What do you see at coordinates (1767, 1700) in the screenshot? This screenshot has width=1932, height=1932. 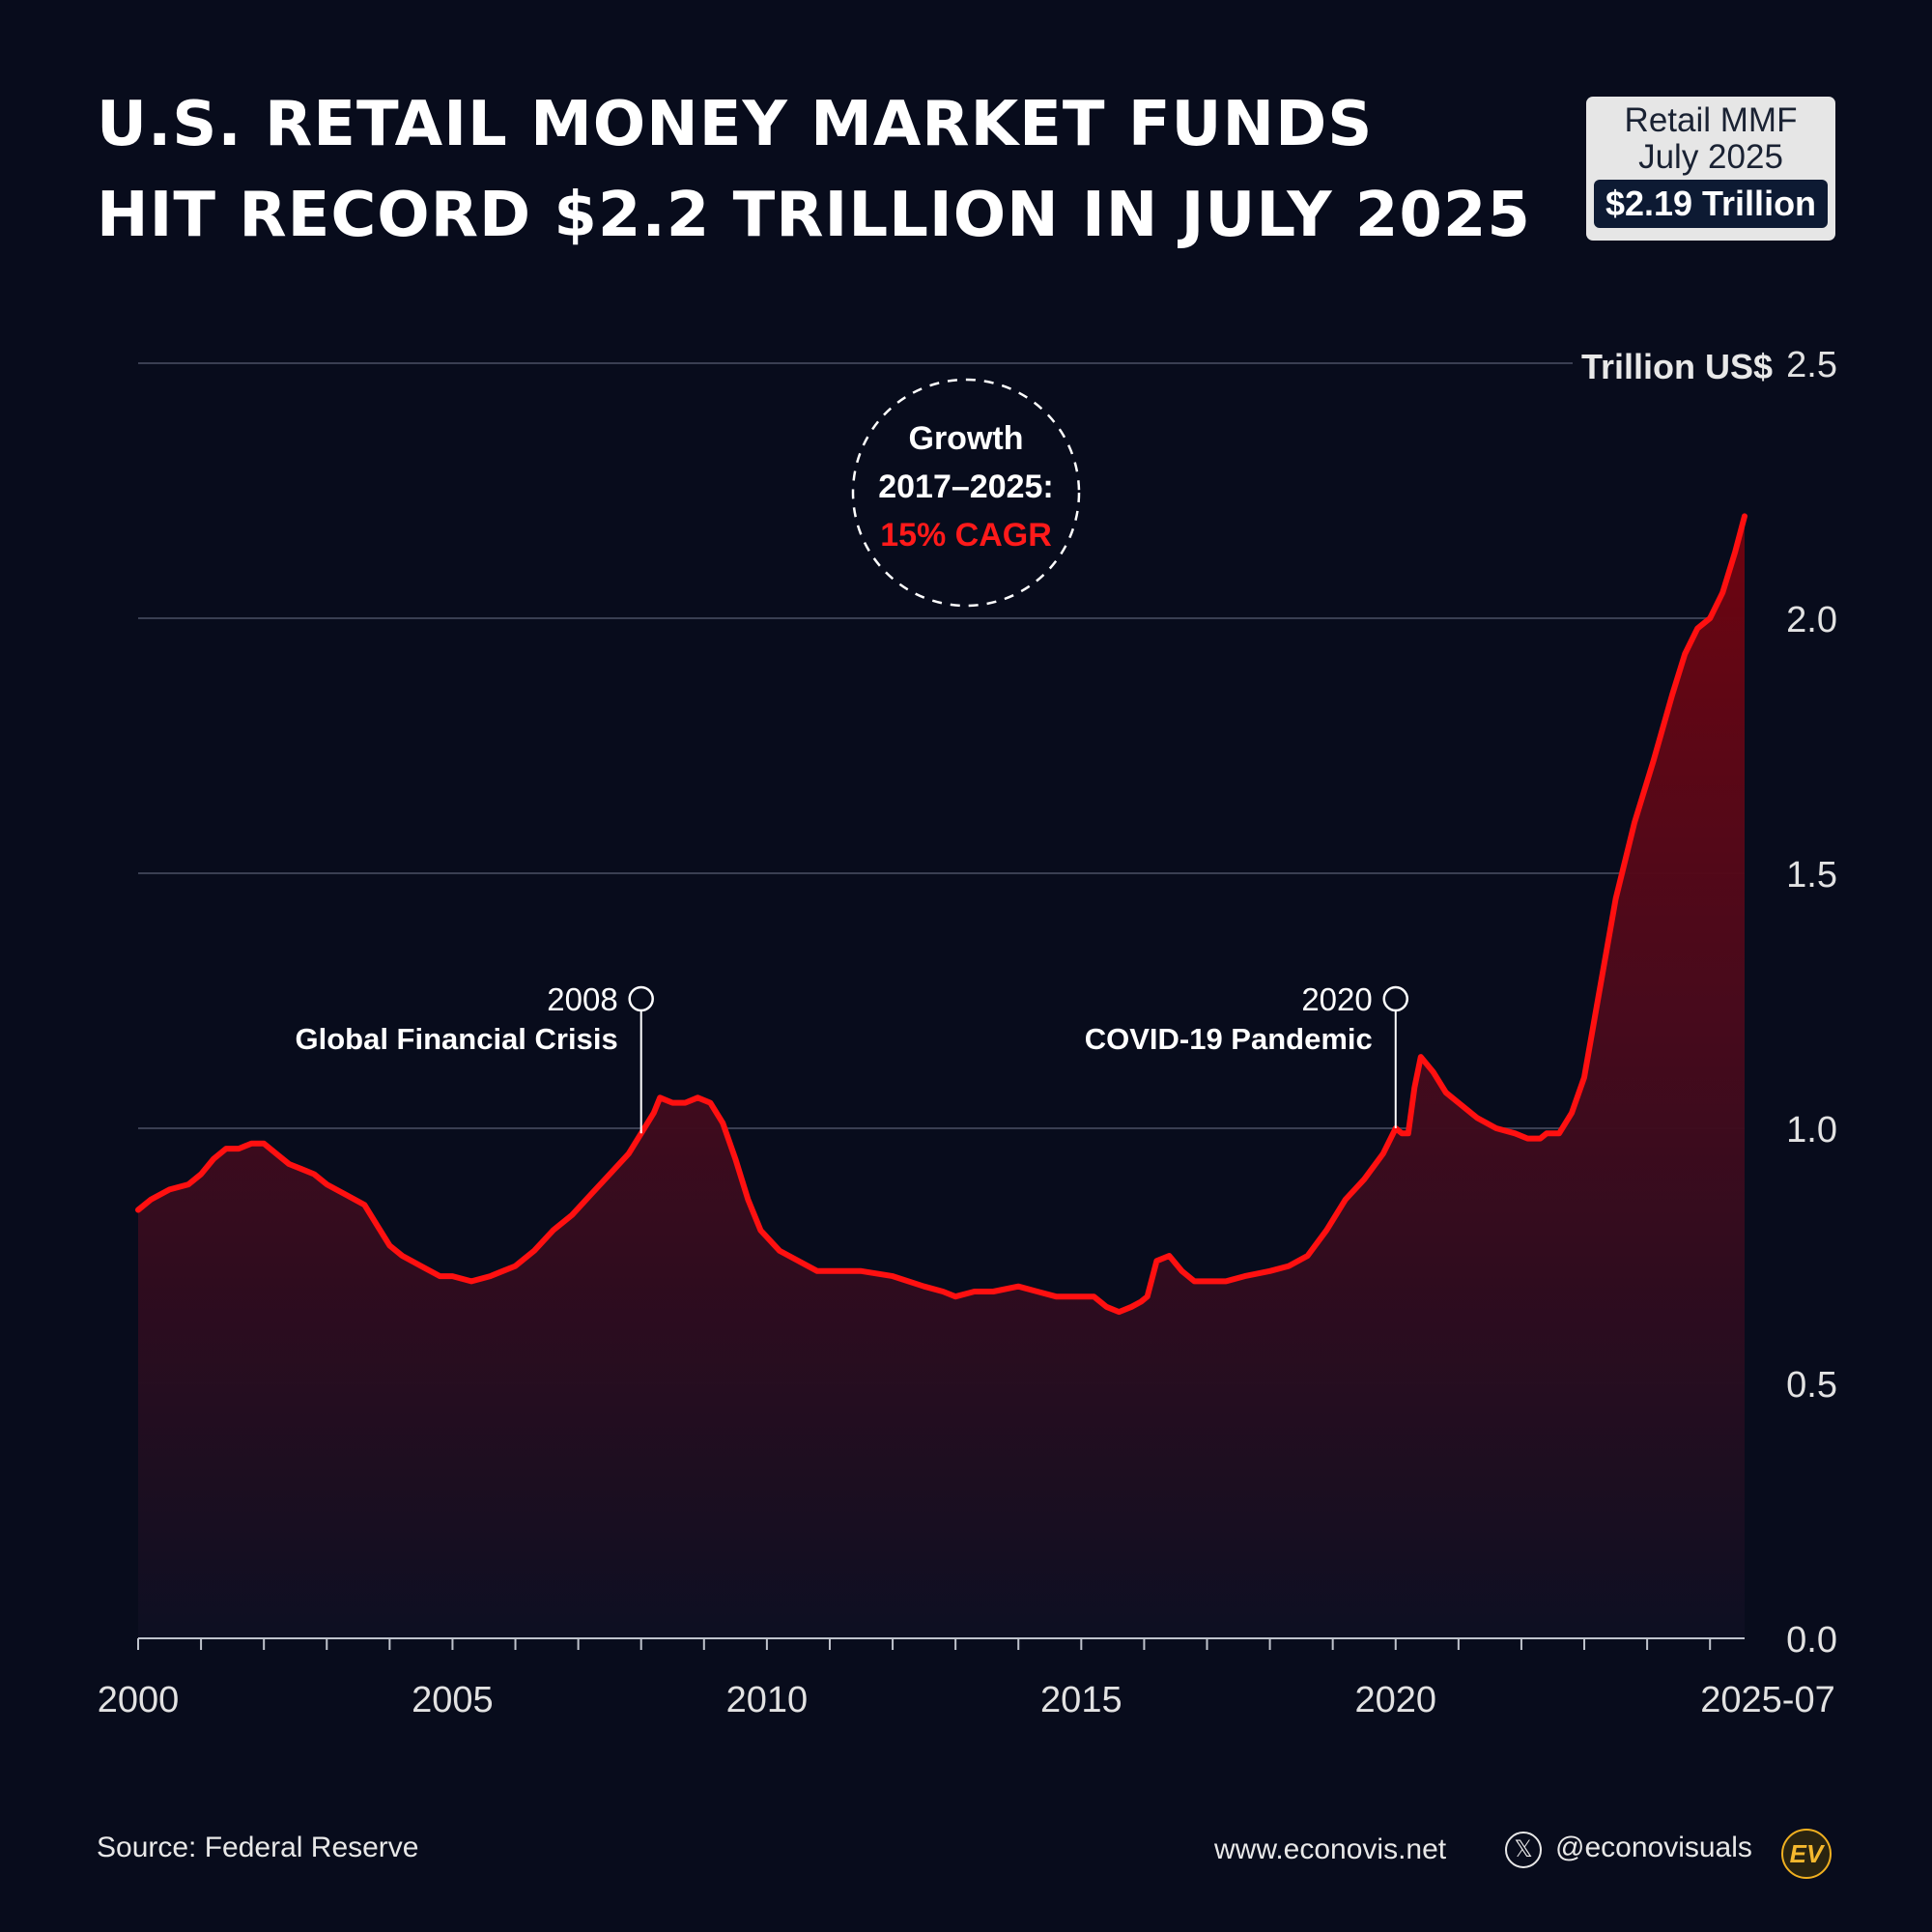 I see `x-tick-label: 2025-07` at bounding box center [1767, 1700].